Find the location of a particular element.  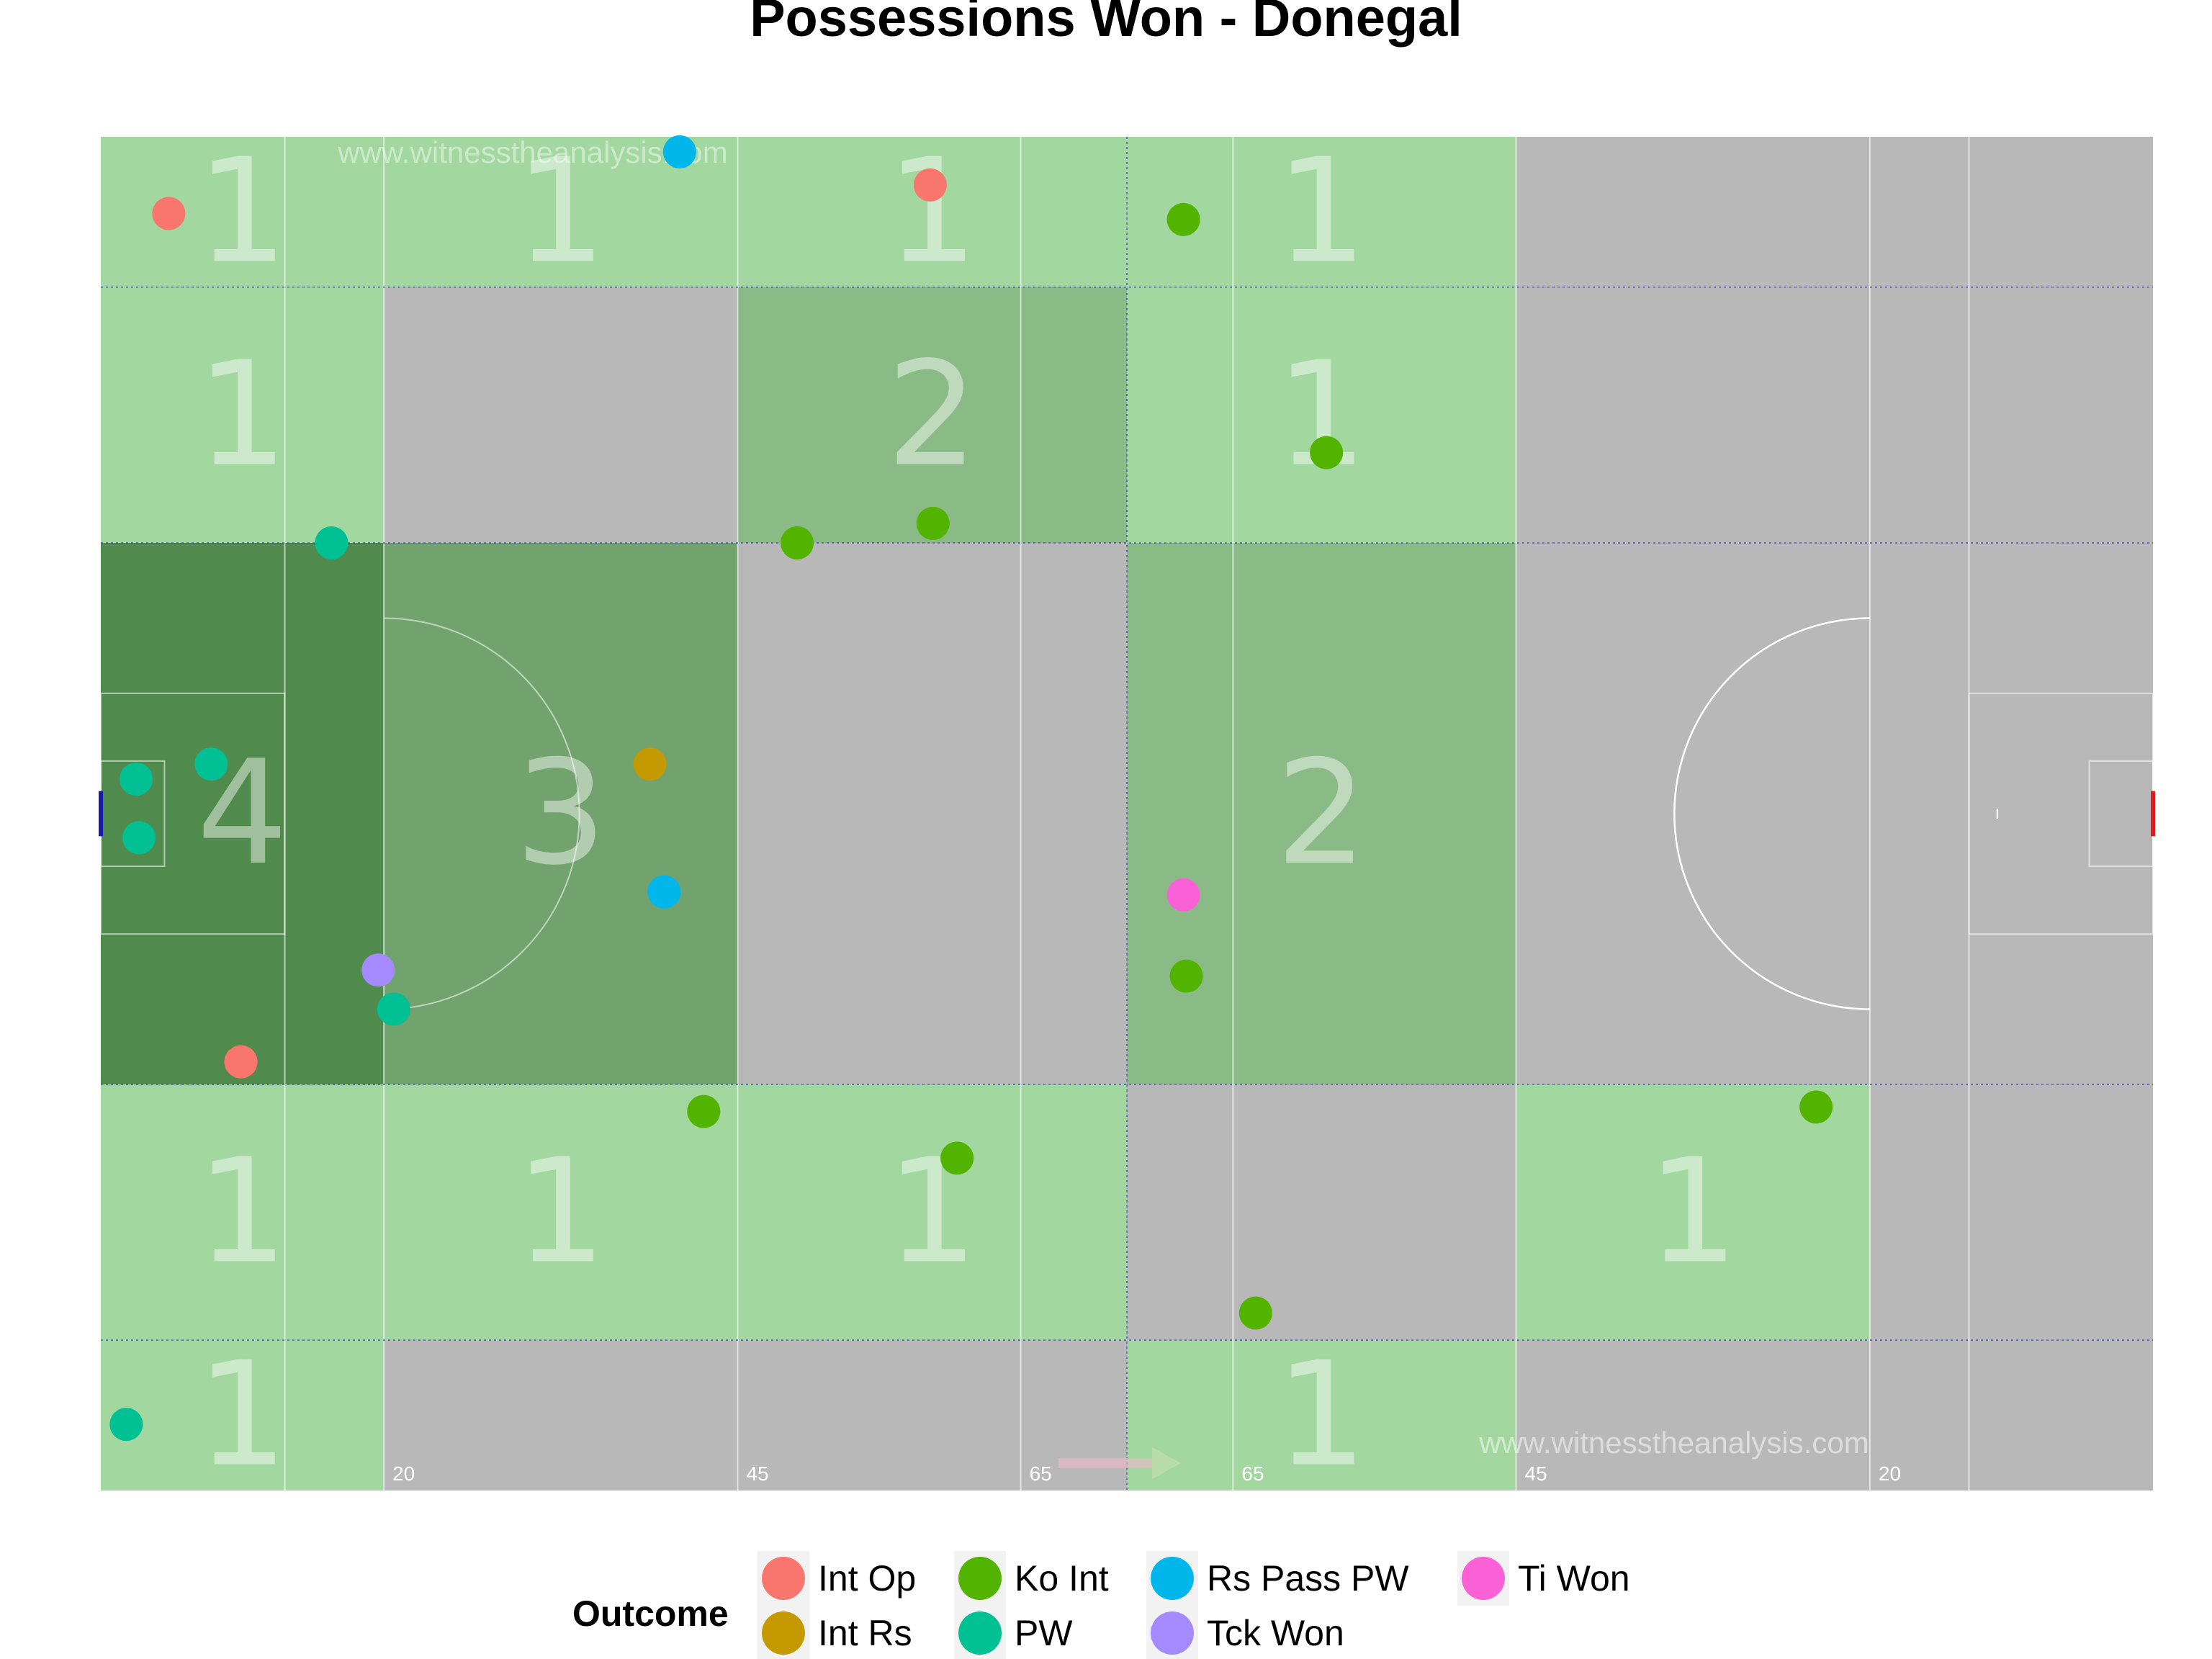

legend-key-int-rs is located at coordinates (783, 1633).